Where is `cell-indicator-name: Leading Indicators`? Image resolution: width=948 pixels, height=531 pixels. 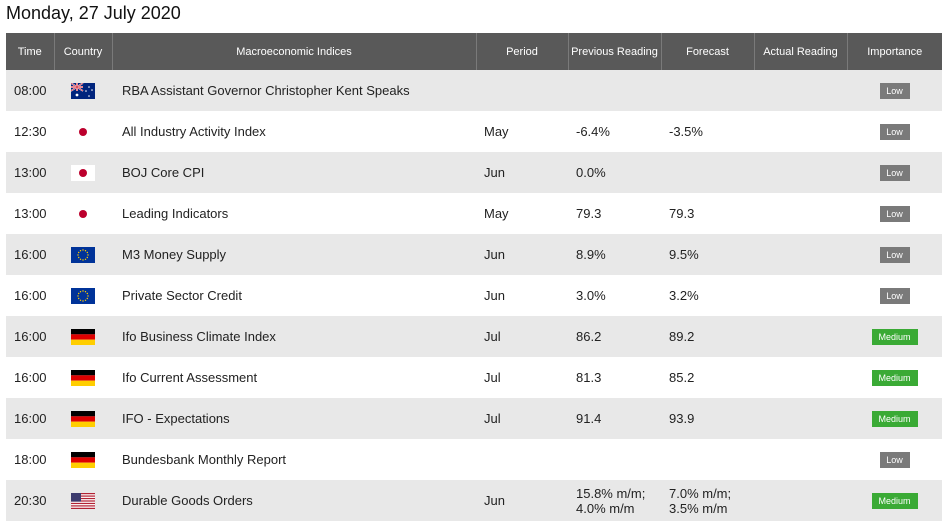 cell-indicator-name: Leading Indicators is located at coordinates (294, 213).